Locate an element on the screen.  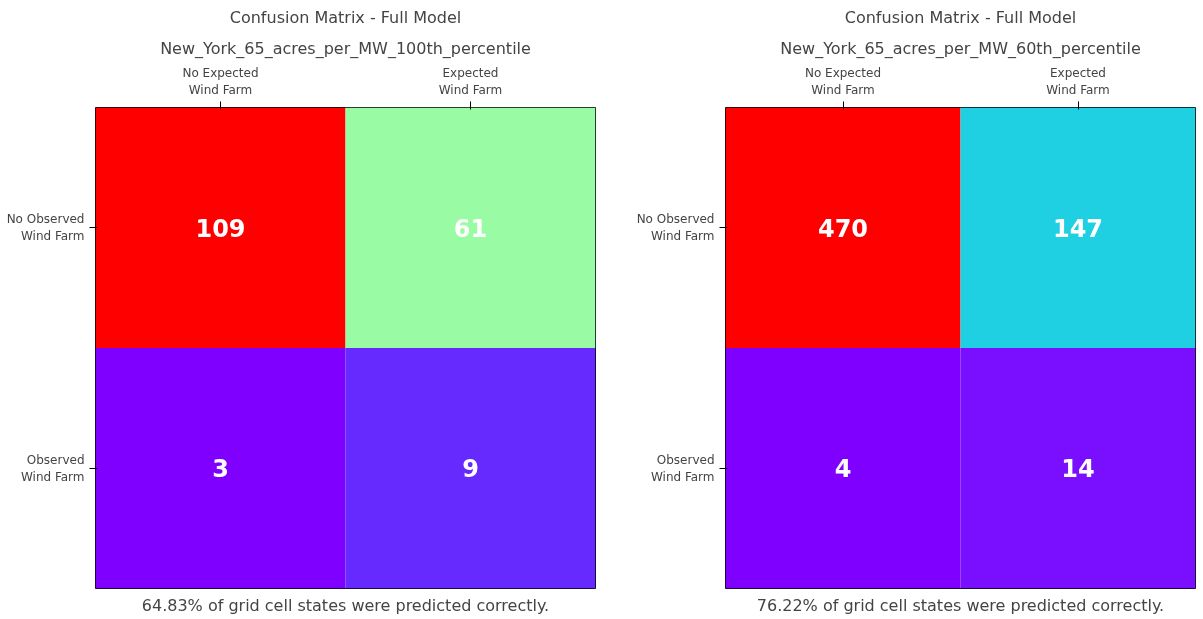
text: 76.22% of grid cell states were predicted correctly. is located at coordinates (960, 605).